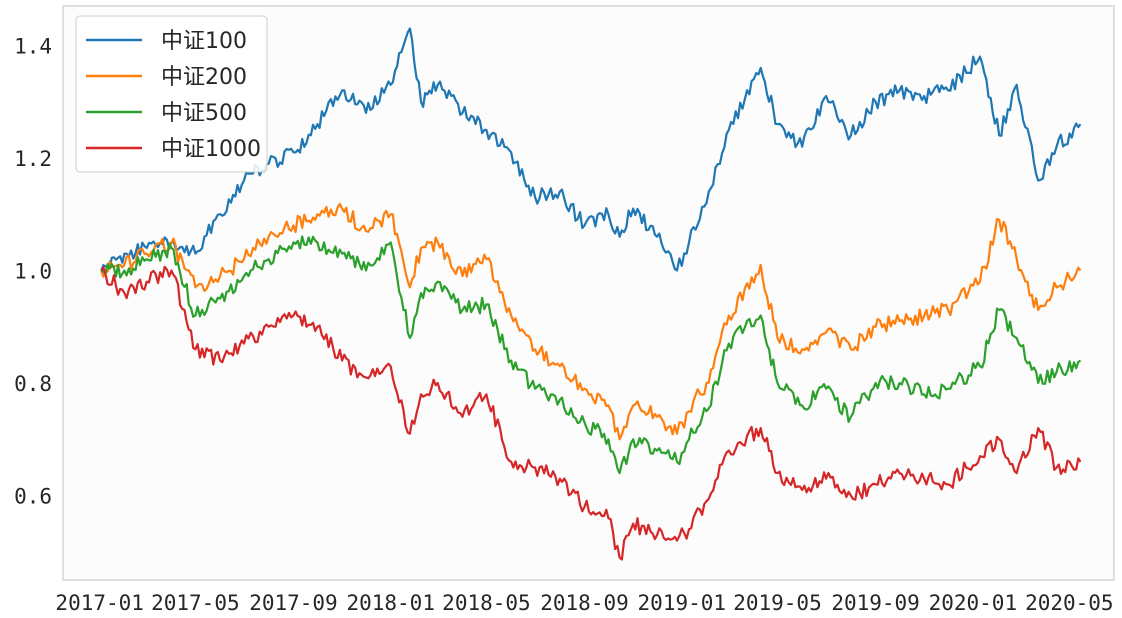 This screenshot has height=618, width=1122. What do you see at coordinates (682, 603) in the screenshot?
I see `x-tick-label: 2019-01` at bounding box center [682, 603].